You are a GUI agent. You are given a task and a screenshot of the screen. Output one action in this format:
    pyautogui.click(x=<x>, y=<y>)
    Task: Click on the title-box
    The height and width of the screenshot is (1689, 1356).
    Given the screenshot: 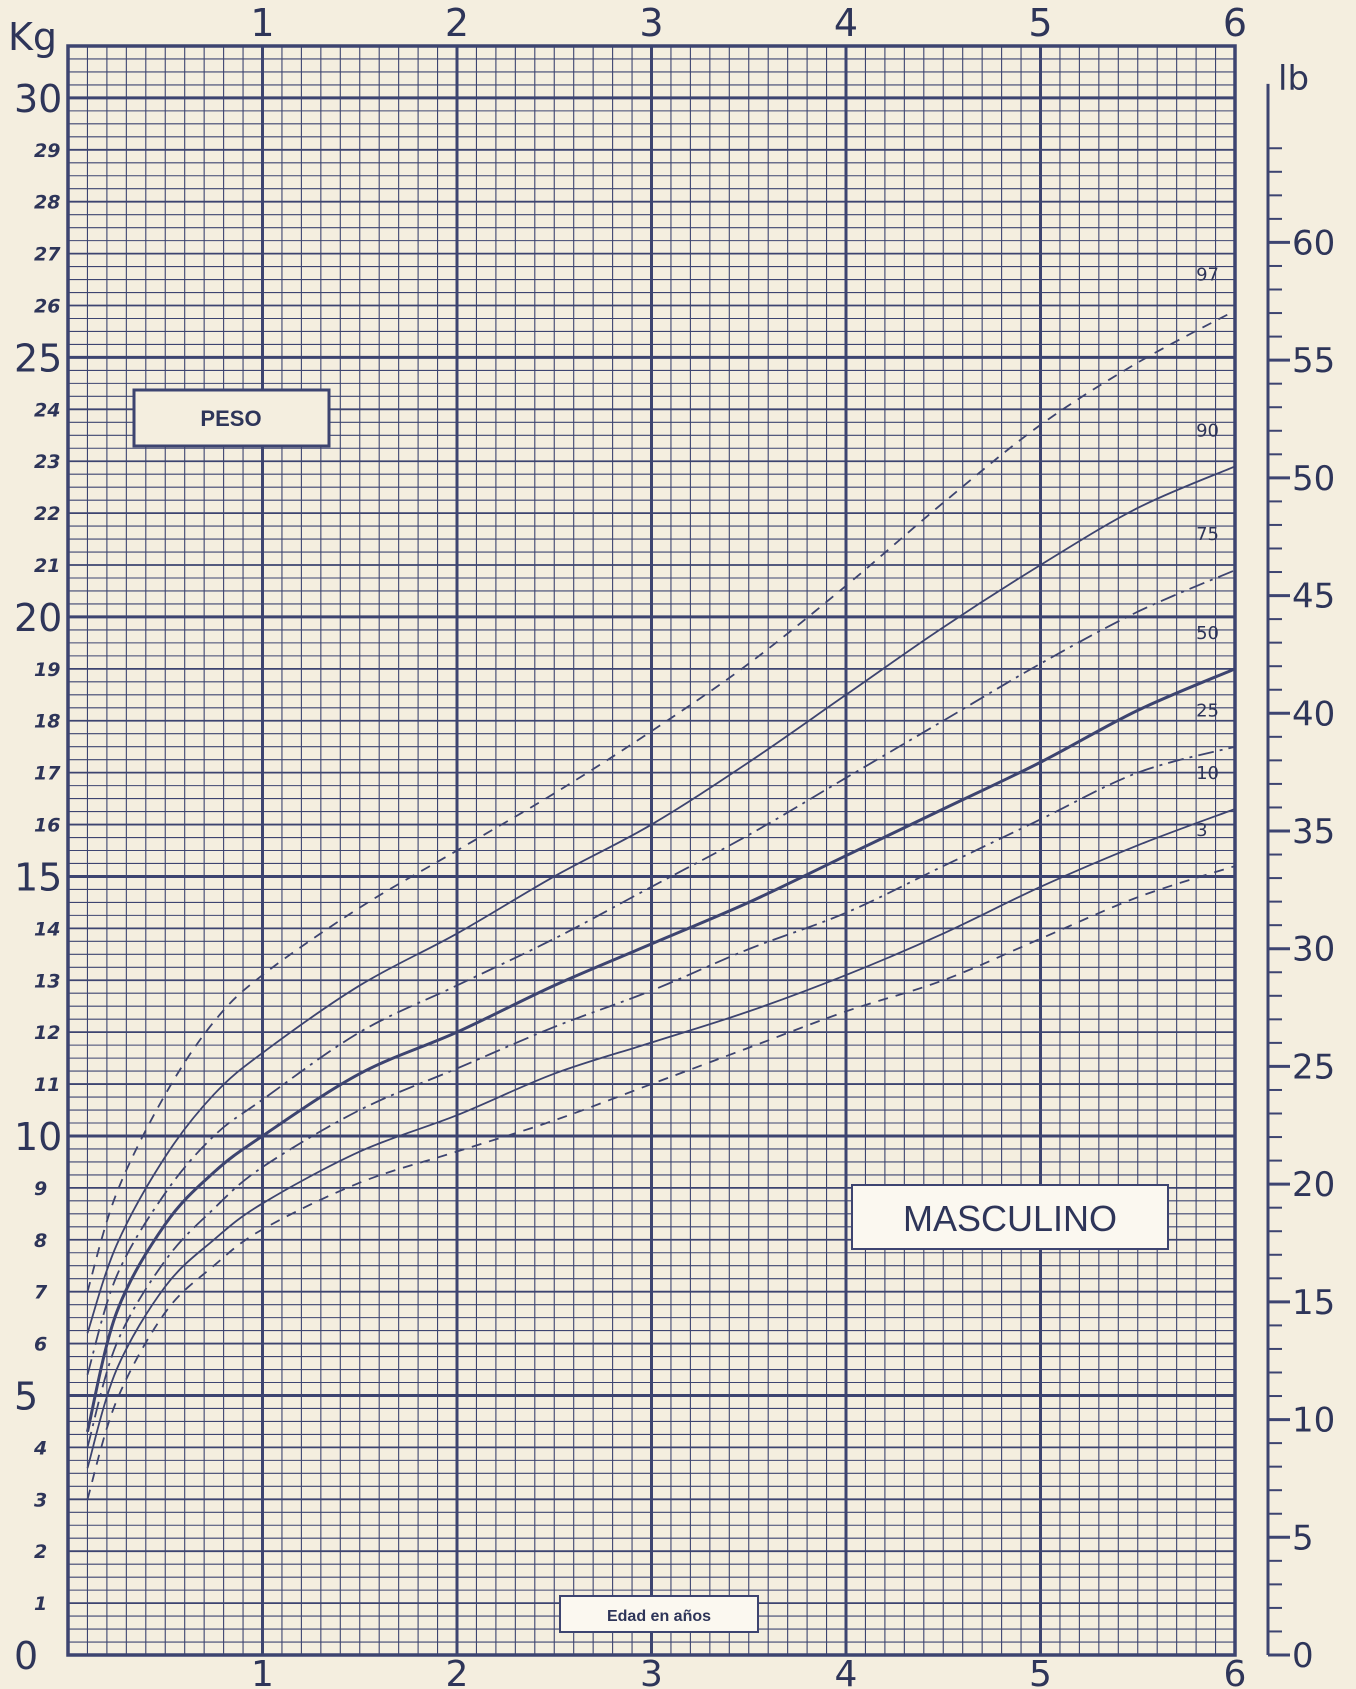 What is the action you would take?
    pyautogui.click(x=231, y=418)
    